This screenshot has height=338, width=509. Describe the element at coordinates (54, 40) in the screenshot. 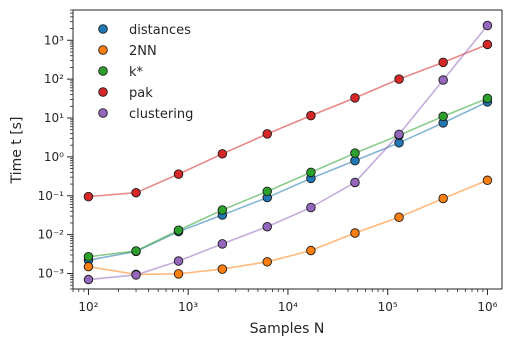

I see `y-tick-label: 10³` at that location.